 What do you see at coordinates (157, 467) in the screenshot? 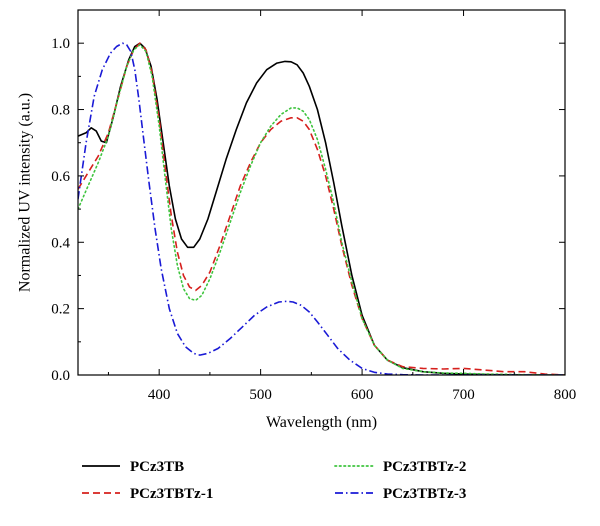
I see `legend-label-1: PCz3TB` at bounding box center [157, 467].